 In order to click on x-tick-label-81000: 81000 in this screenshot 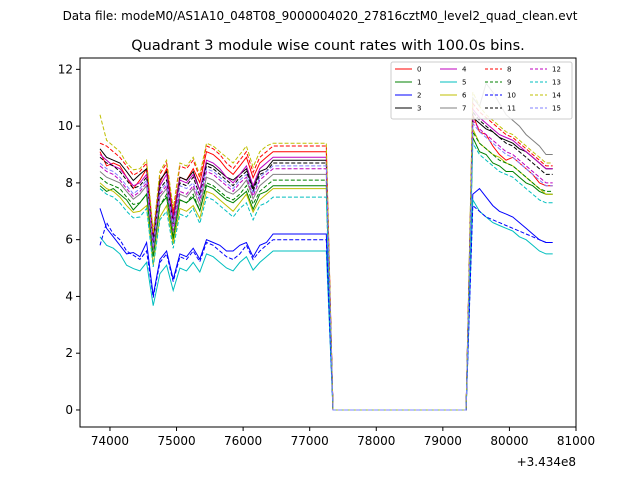, I will do `click(576, 441)`.